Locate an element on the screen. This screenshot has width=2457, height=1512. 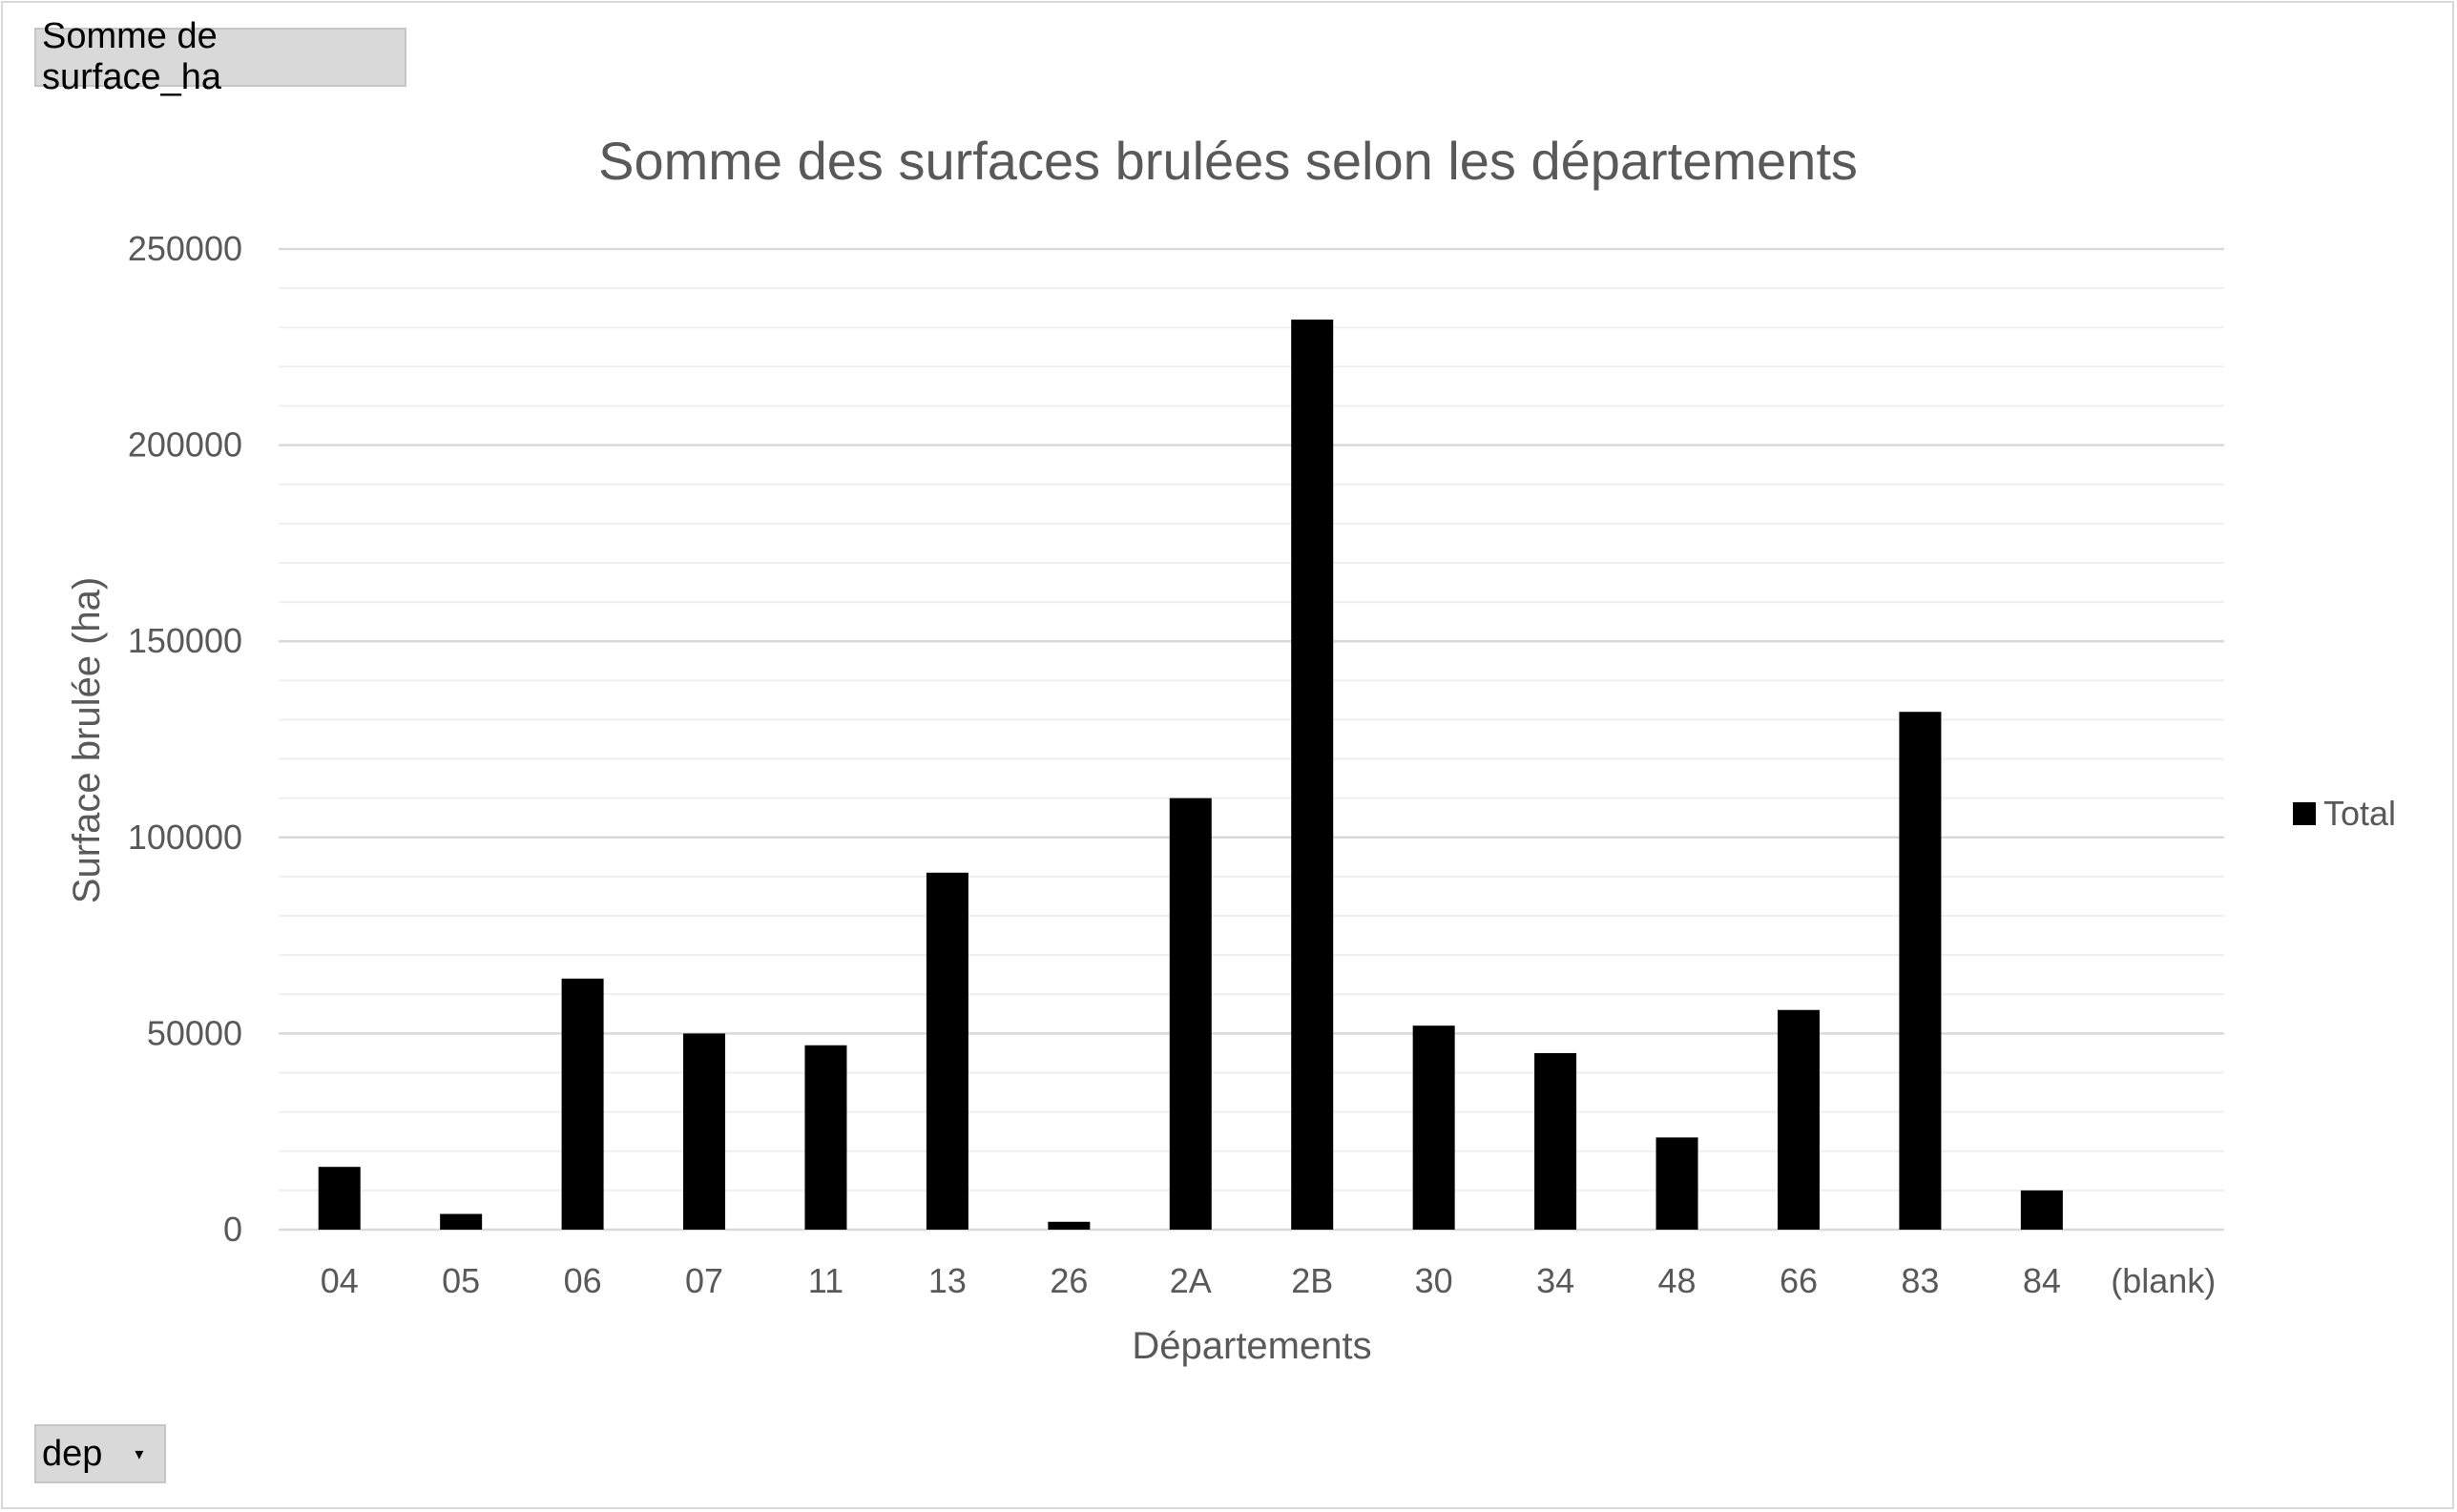
y-tick-label: 100000 is located at coordinates (185, 837).